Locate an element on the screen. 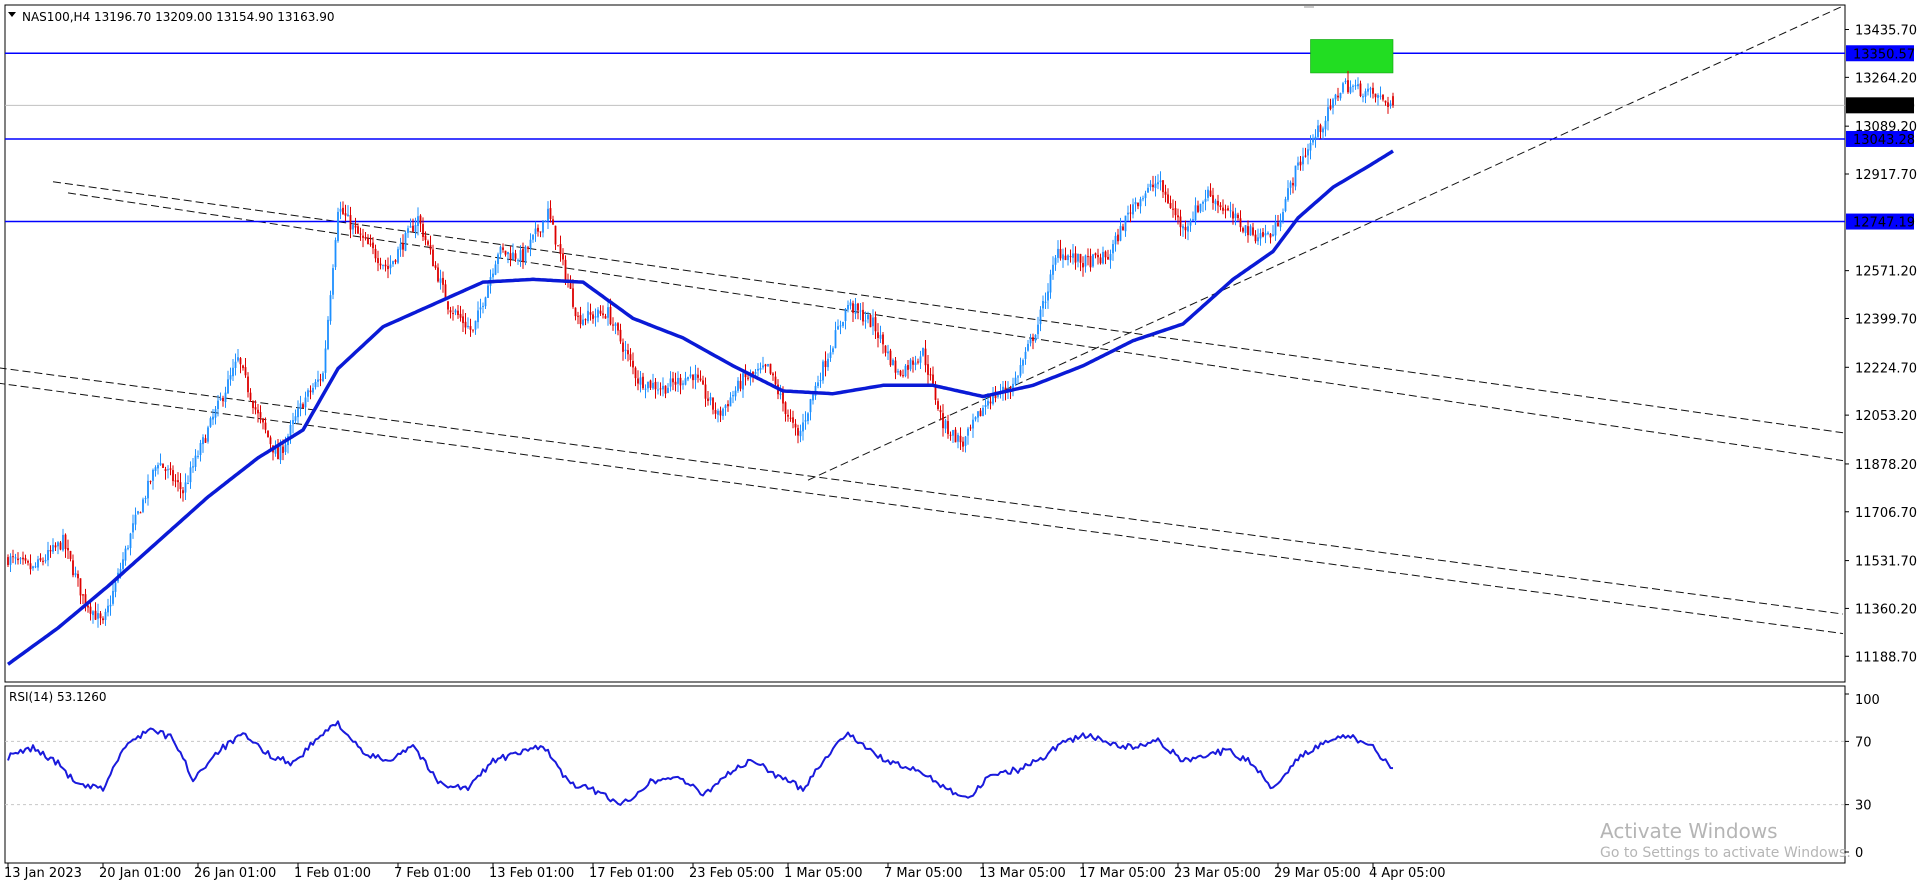 The width and height of the screenshot is (1920, 886). date-tick-label: 17 Feb 01:00 is located at coordinates (631, 873).